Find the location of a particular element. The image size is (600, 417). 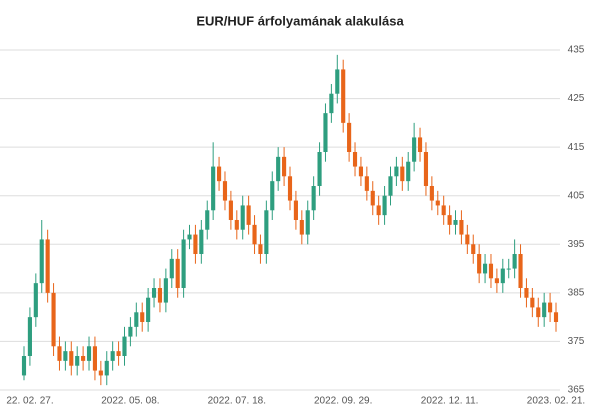

x-tick-label: 2022. 05. 08. is located at coordinates (130, 401).